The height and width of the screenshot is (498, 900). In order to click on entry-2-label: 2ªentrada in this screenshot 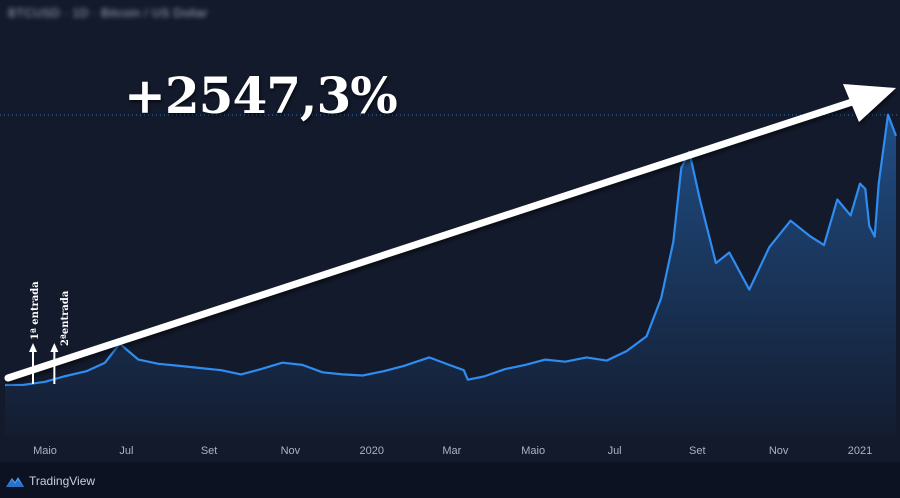, I will do `click(65, 318)`.